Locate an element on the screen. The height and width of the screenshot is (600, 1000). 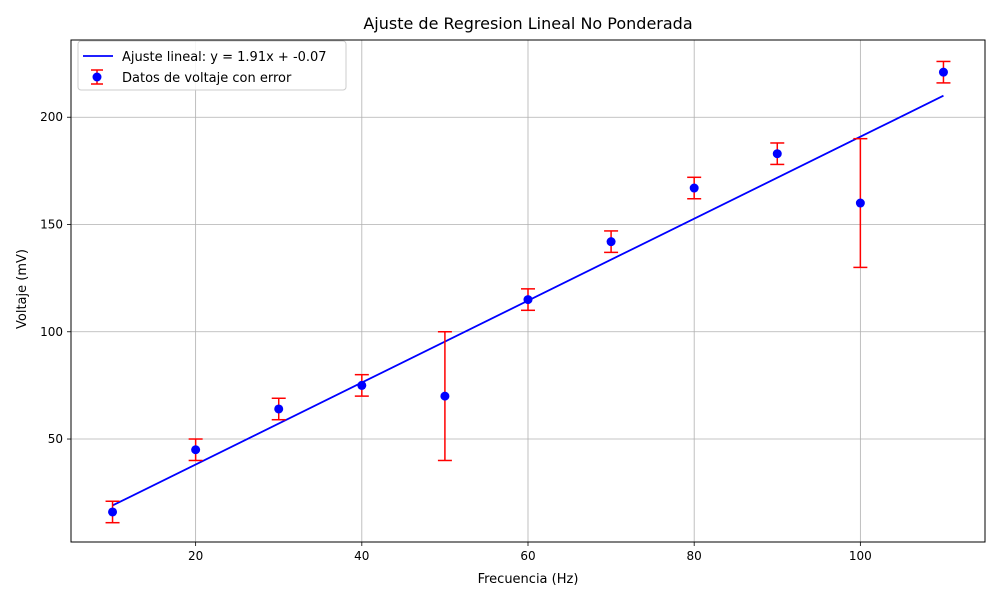
x-tick-label: 80 is located at coordinates (694, 556).